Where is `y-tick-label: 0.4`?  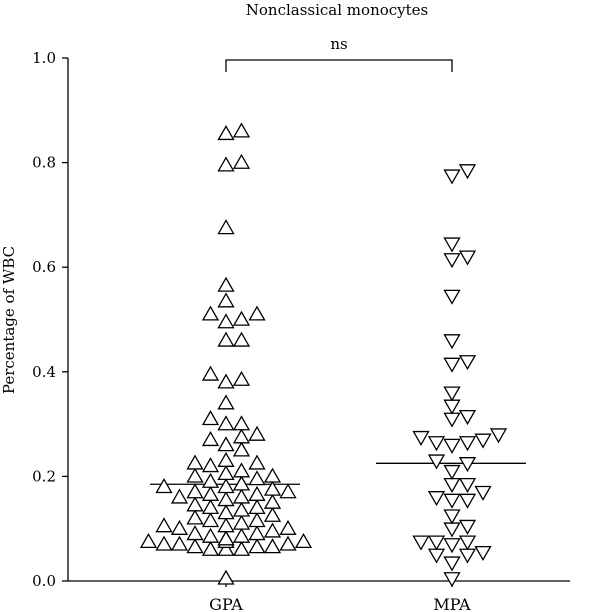
y-tick-label: 0.4 is located at coordinates (44, 372).